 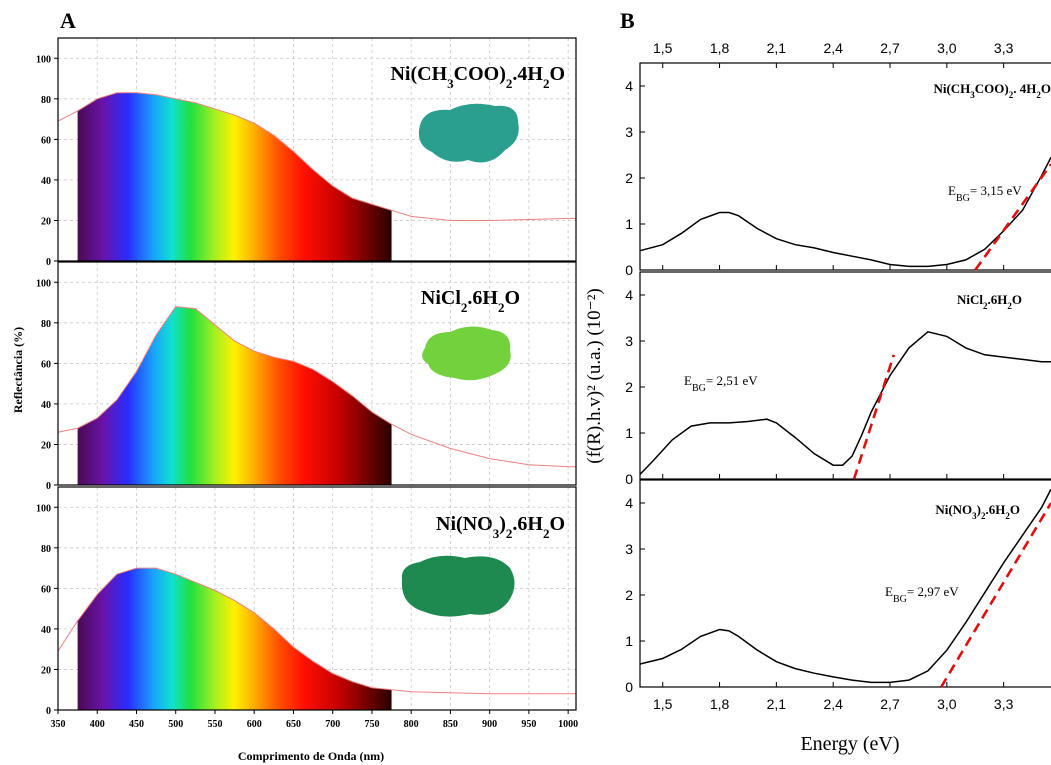 I want to click on x-tick-label-top: 2,7, so click(x=890, y=48).